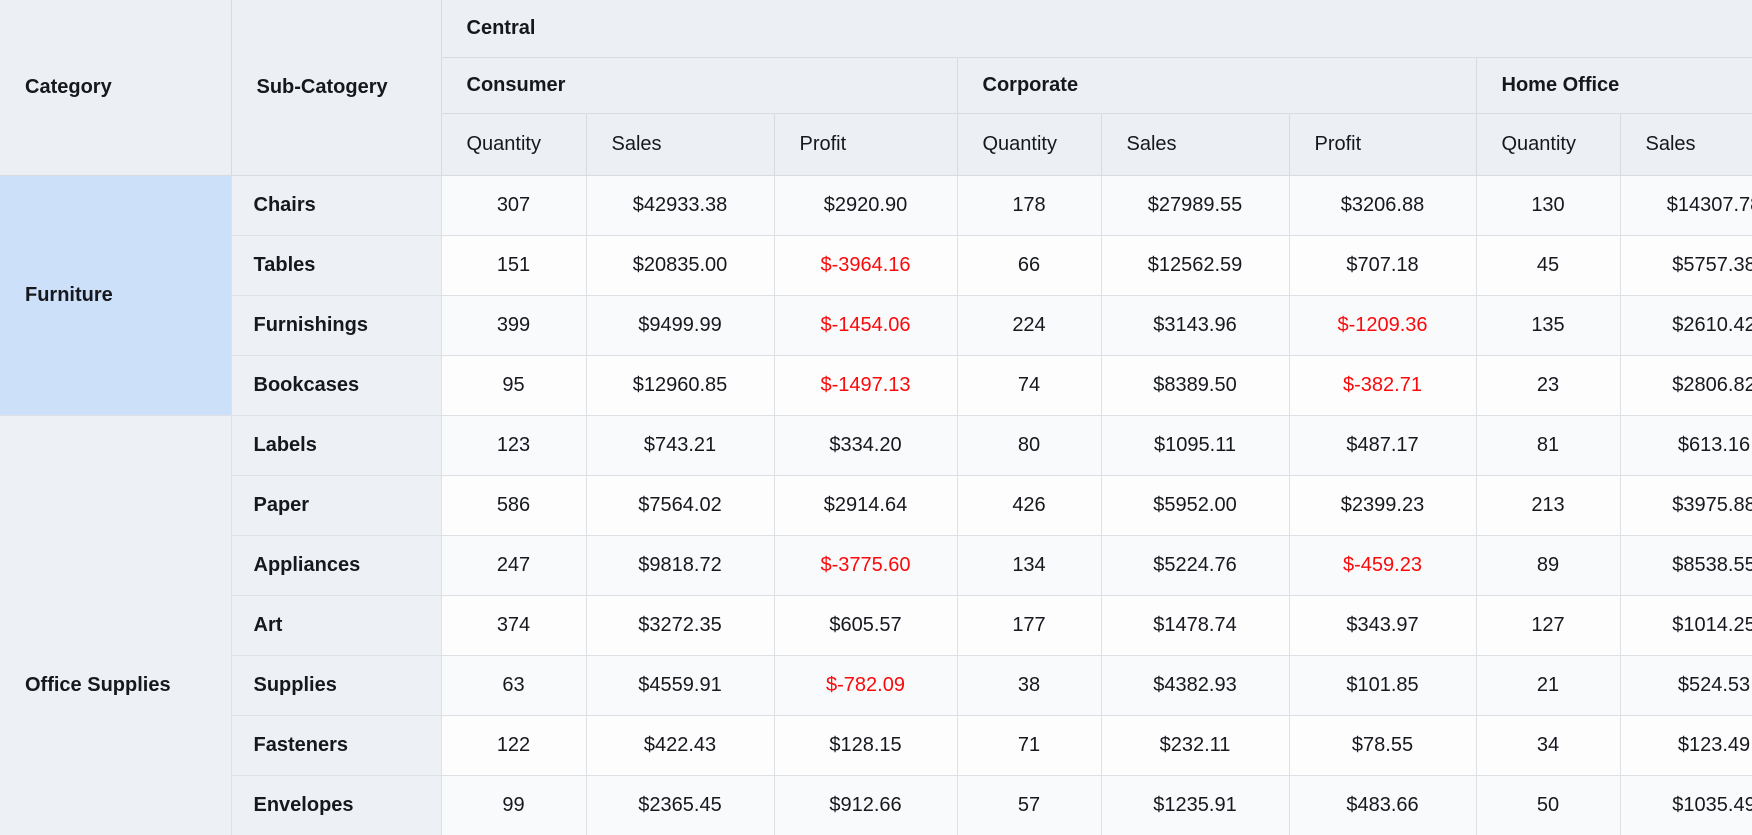 The height and width of the screenshot is (835, 1752). What do you see at coordinates (116, 88) in the screenshot?
I see `category-column-header: Category` at bounding box center [116, 88].